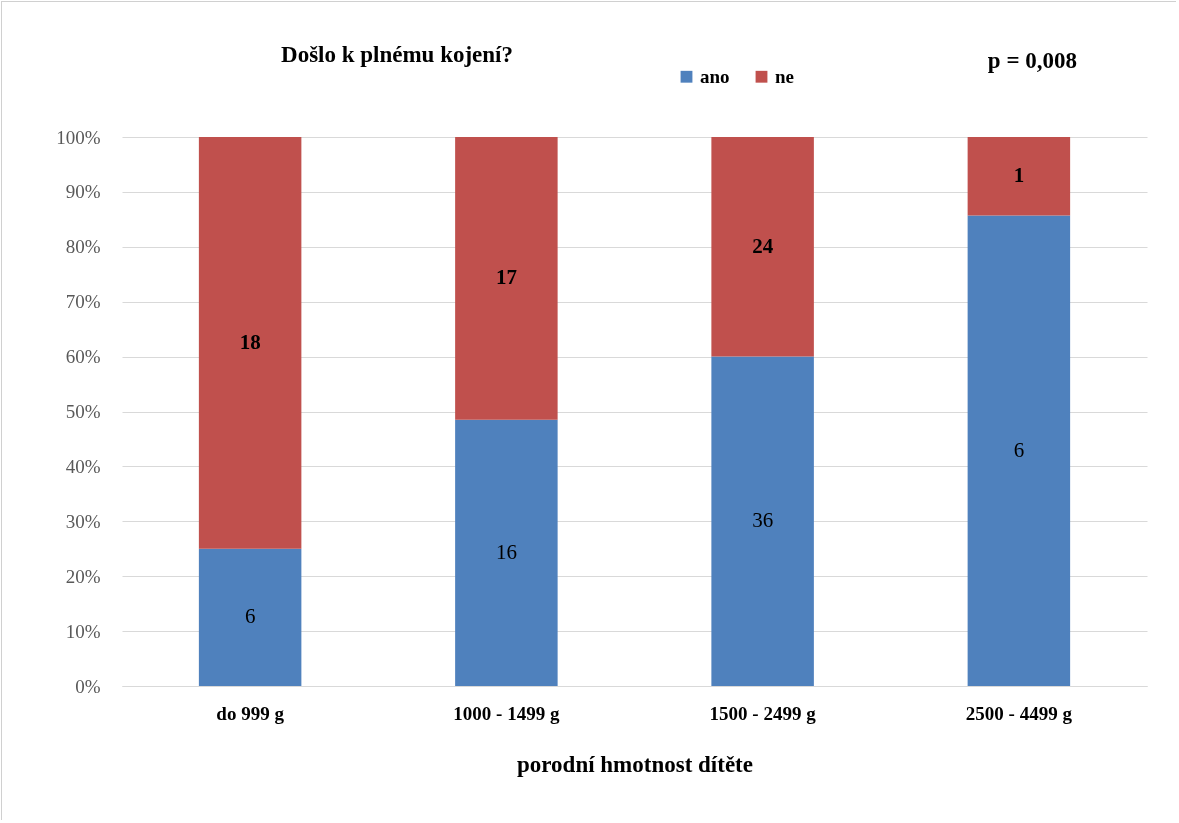 This screenshot has width=1179, height=823. What do you see at coordinates (635, 764) in the screenshot?
I see `x-axis-title: porodní hmotnost dítěte` at bounding box center [635, 764].